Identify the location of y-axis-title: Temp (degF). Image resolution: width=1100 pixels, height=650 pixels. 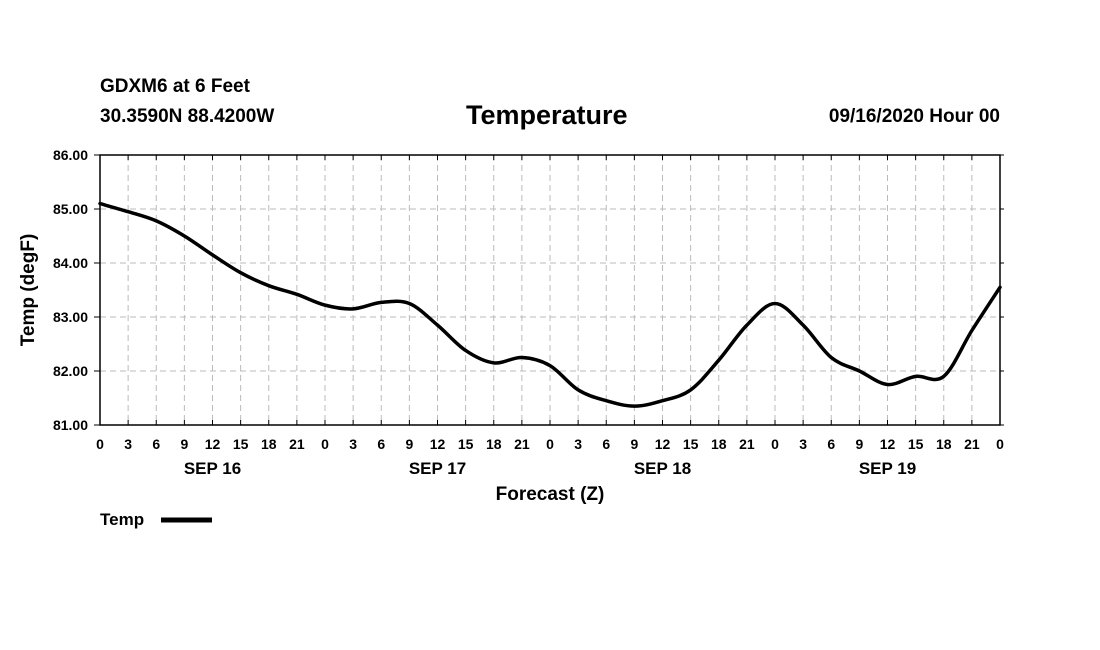
(28, 290).